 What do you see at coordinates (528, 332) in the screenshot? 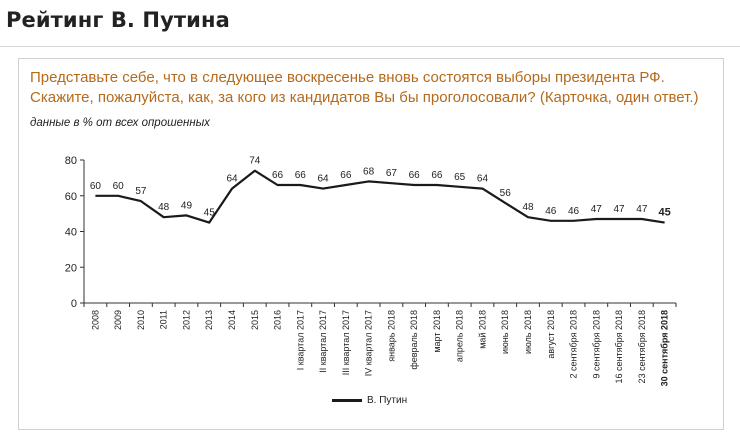
I see `x-tick-label: июль 2018` at bounding box center [528, 332].